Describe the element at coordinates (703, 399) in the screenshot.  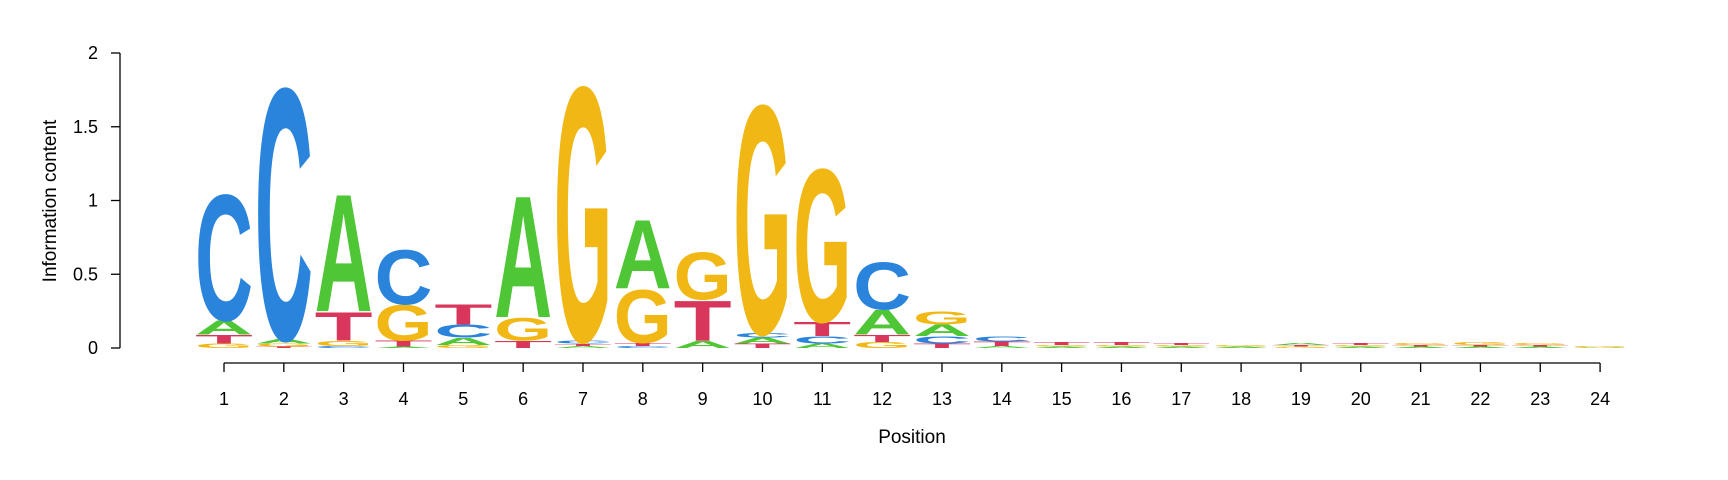
I see `x-tick-label: 9` at that location.